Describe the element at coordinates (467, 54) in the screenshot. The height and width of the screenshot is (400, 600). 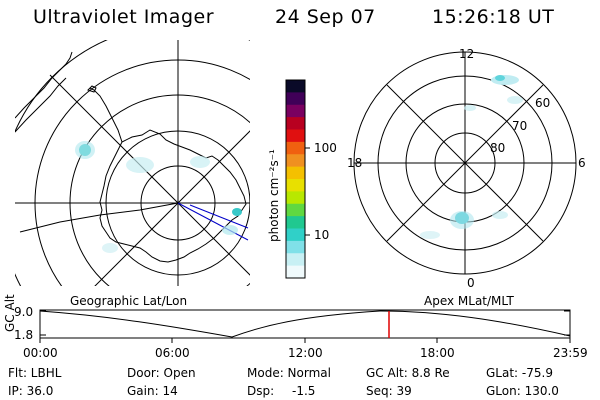
I see `mlt-label-12: 12` at that location.